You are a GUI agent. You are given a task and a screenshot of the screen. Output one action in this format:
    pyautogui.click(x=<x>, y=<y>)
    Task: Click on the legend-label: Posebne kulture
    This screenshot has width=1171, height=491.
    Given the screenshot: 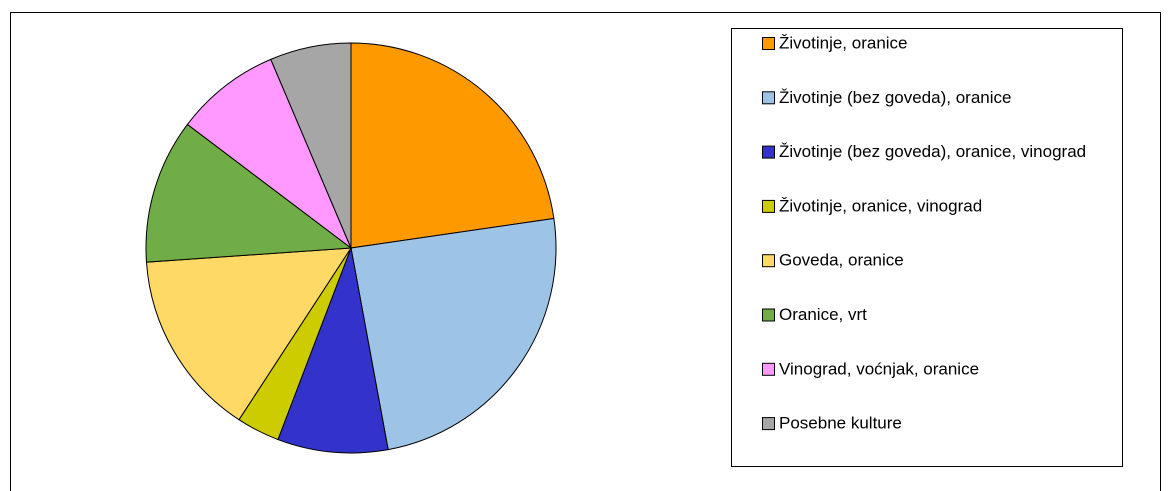 What is the action you would take?
    pyautogui.click(x=840, y=423)
    